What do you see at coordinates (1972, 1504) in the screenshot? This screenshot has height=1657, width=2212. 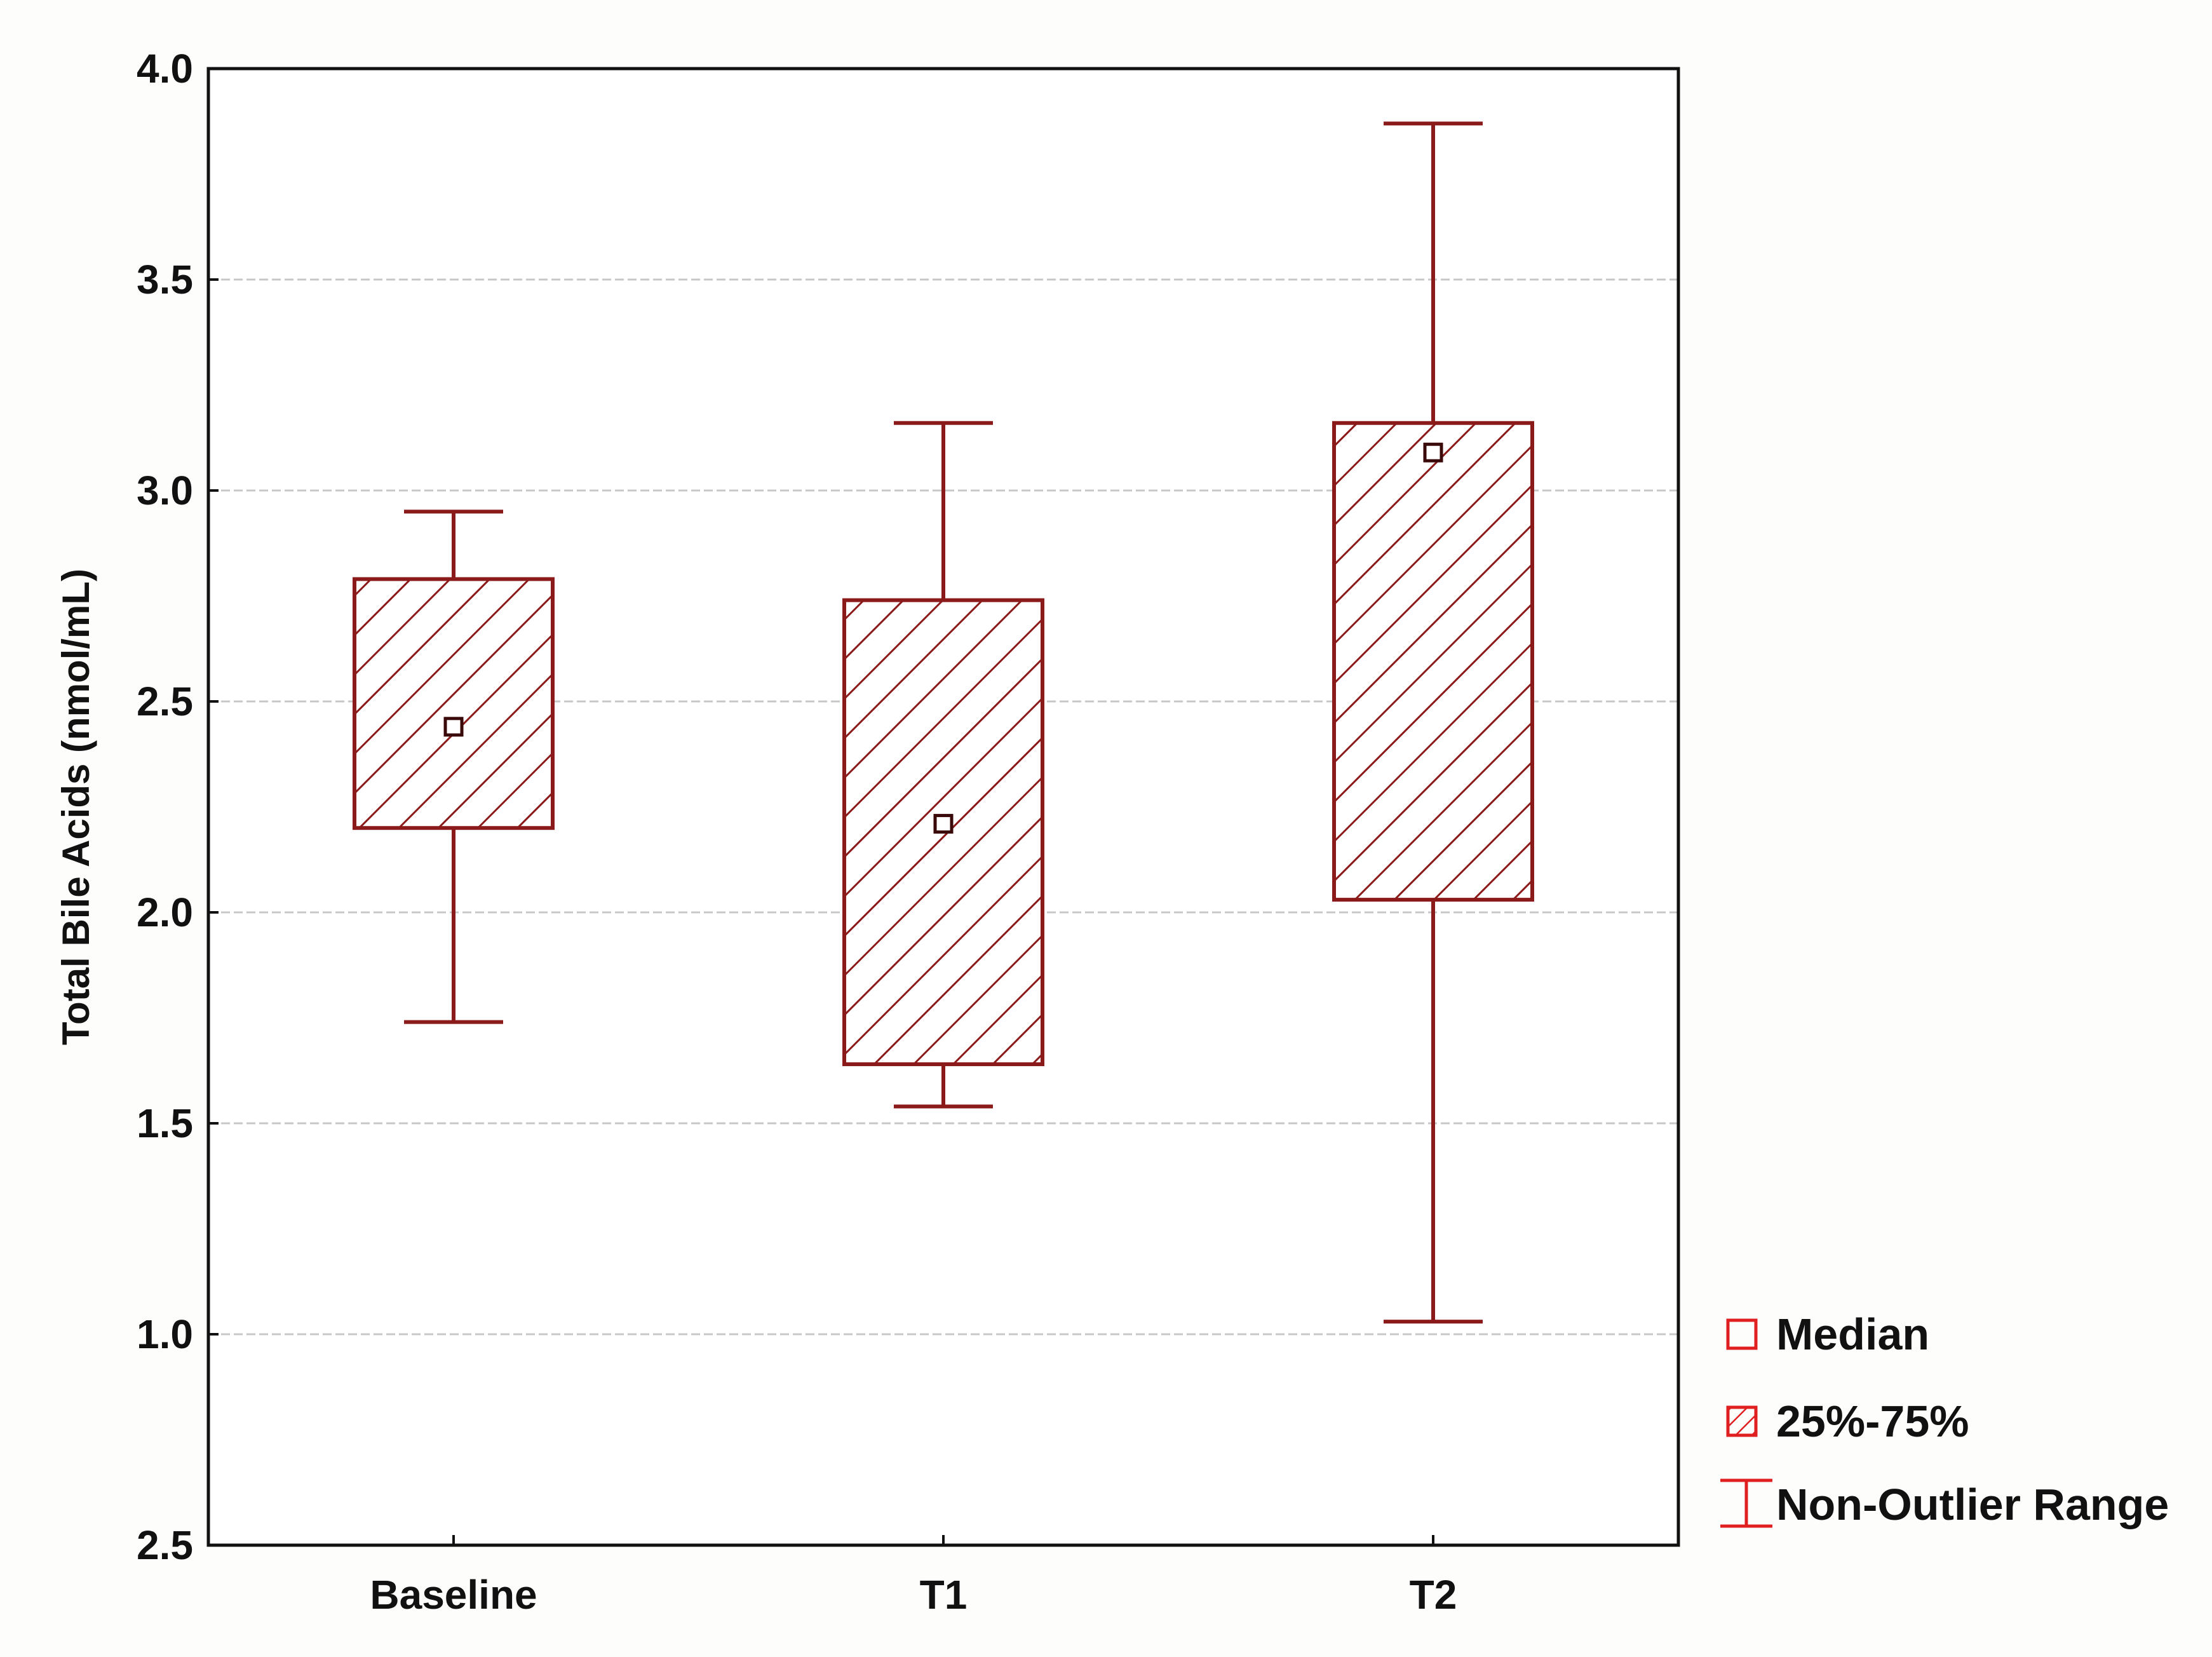 I see `legend-label-range: Non-Outlier Range` at bounding box center [1972, 1504].